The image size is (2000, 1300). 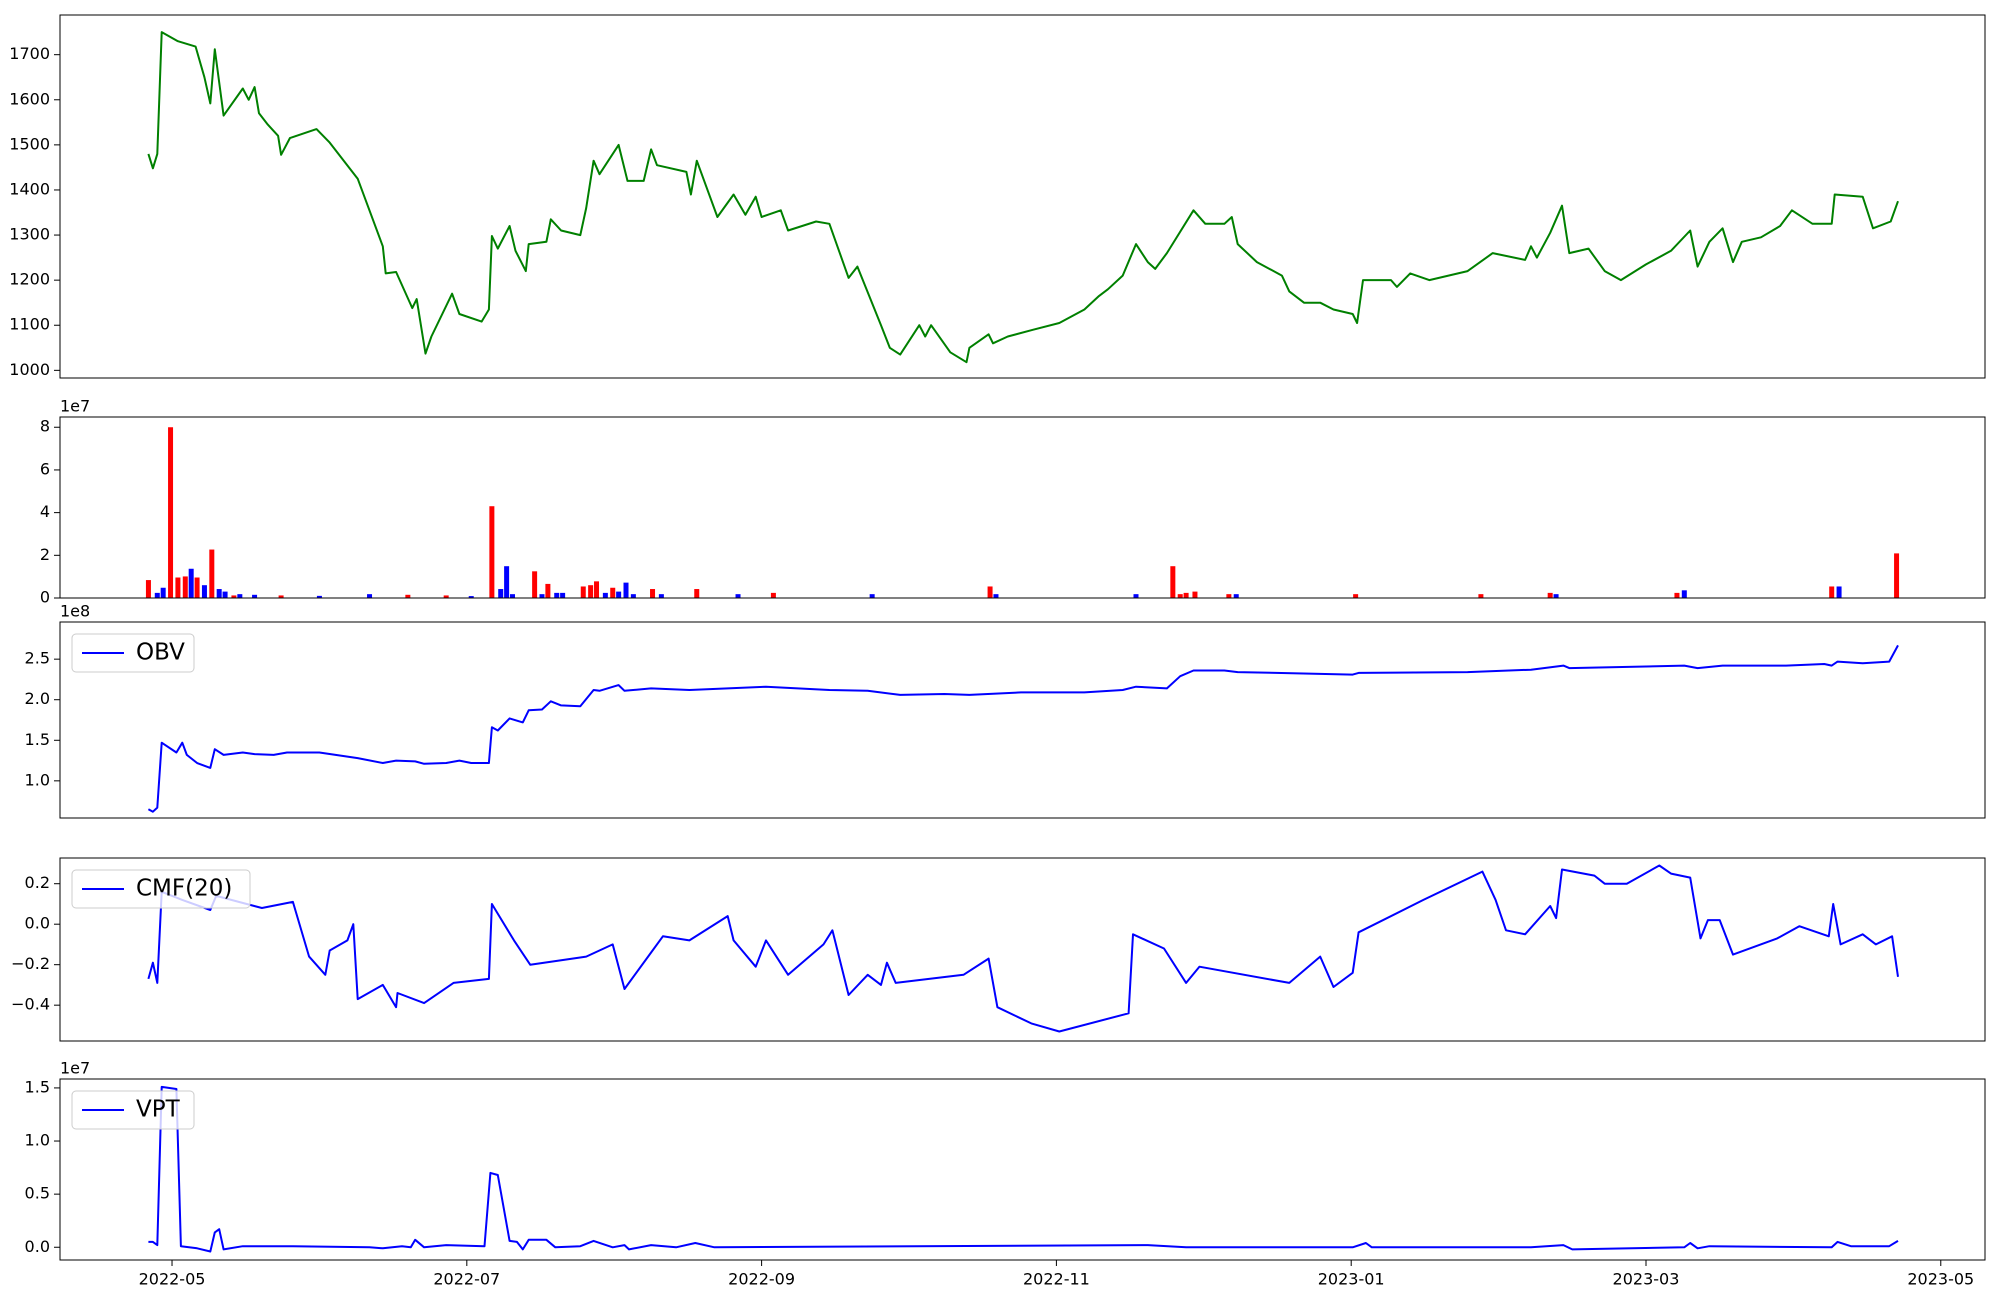 I want to click on y-tick-label: 1000, so click(x=29, y=369).